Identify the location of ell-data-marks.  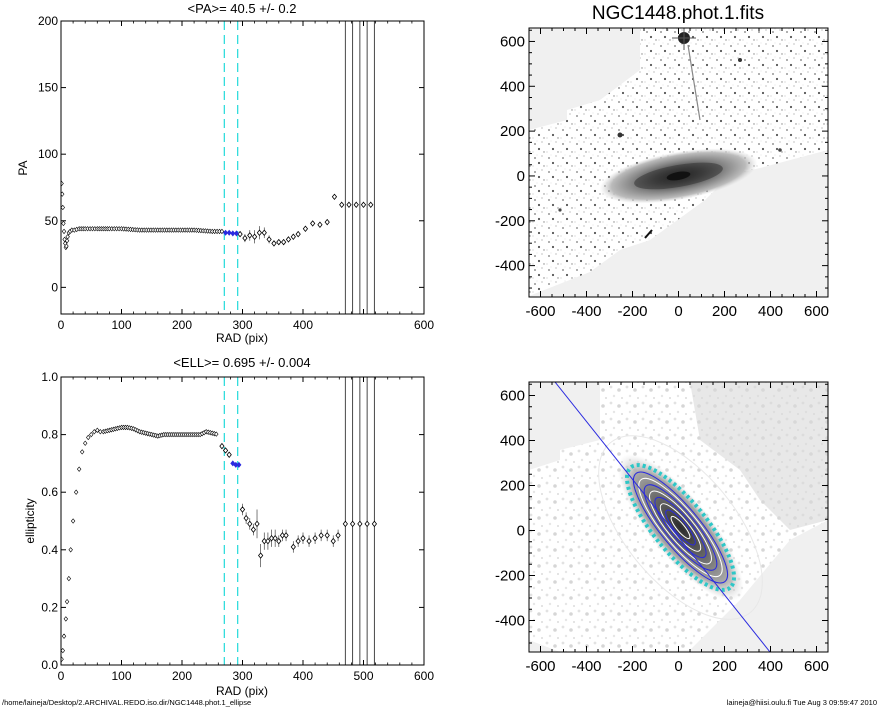
(219, 543).